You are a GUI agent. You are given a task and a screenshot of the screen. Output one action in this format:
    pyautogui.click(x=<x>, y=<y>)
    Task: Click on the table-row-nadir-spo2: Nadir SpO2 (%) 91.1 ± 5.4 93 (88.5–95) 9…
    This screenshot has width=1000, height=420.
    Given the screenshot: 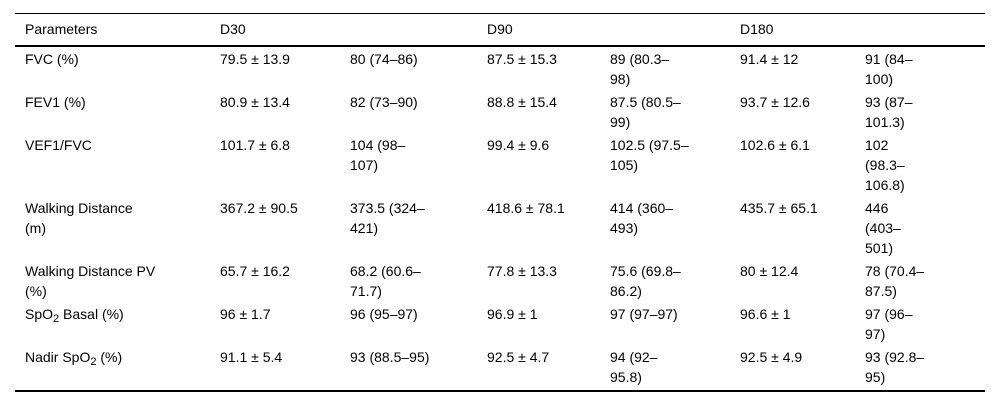 What is the action you would take?
    pyautogui.click(x=500, y=368)
    